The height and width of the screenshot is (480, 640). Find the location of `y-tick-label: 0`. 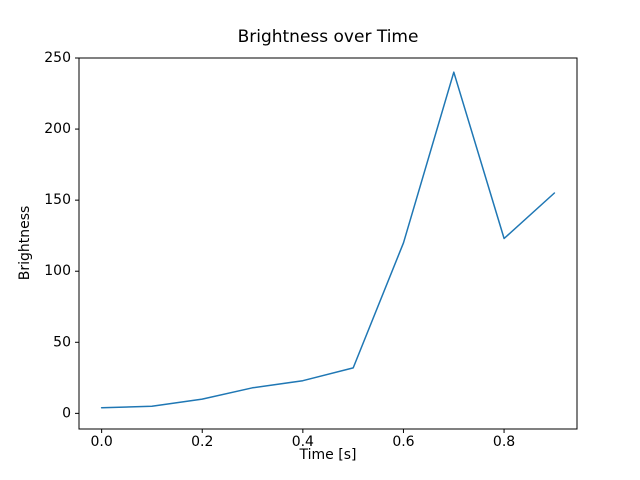

y-tick-label: 0 is located at coordinates (66, 413).